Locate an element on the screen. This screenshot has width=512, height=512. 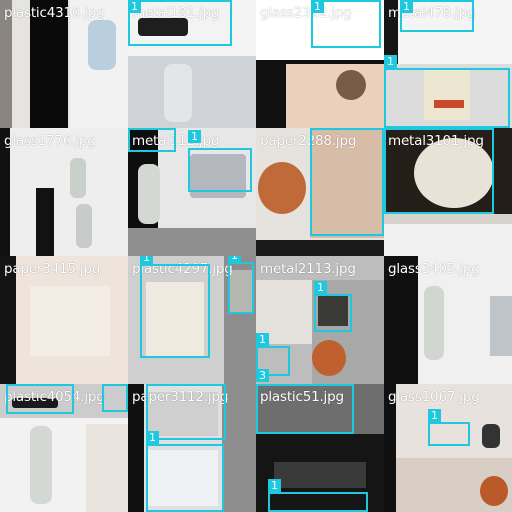
can-shape is located at coordinates (333, 311).